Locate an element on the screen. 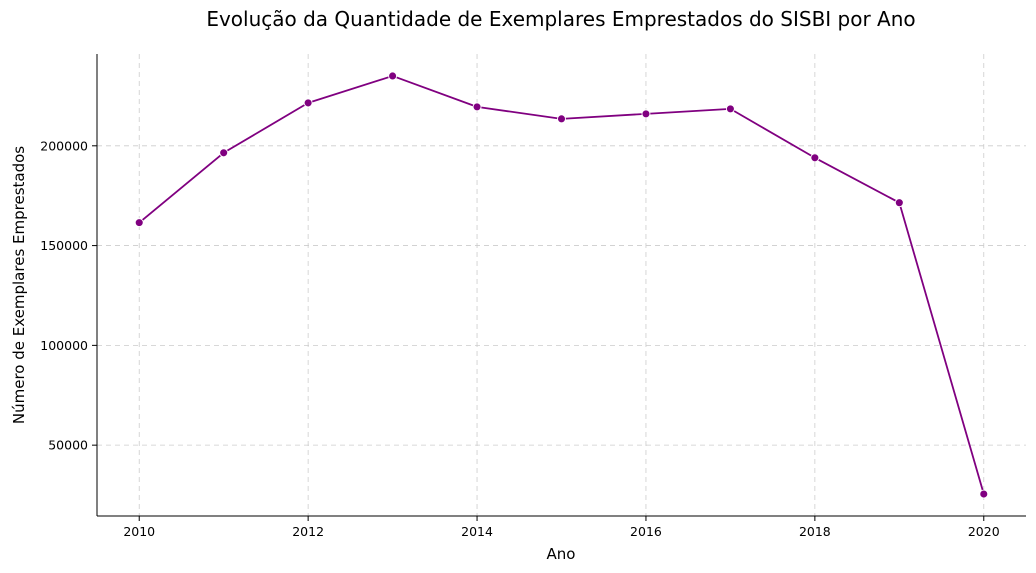  y-tick-label-0: 50000 is located at coordinates (68, 445).